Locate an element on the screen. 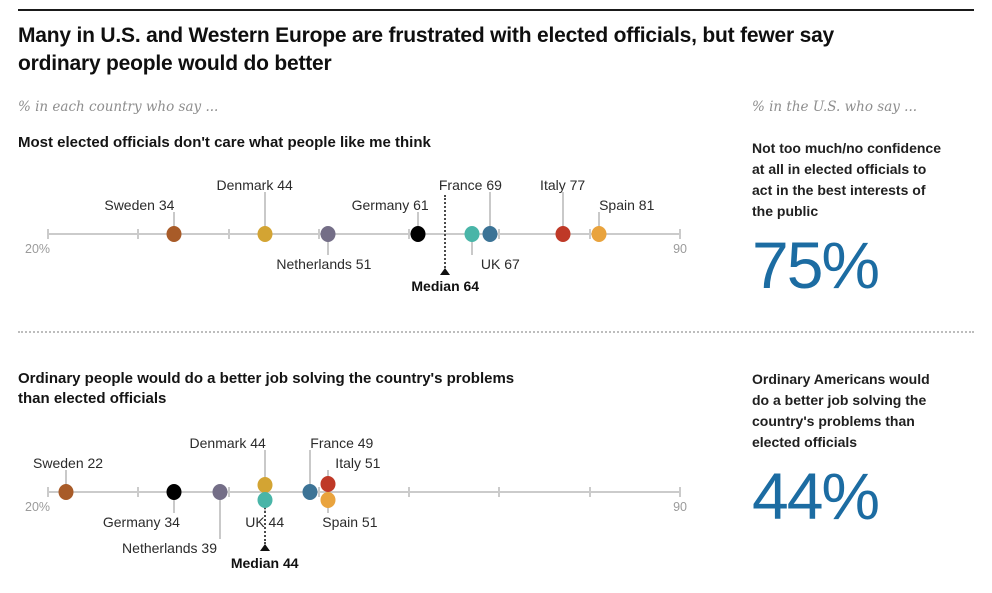 This screenshot has width=992, height=593. top-rule is located at coordinates (496, 10).